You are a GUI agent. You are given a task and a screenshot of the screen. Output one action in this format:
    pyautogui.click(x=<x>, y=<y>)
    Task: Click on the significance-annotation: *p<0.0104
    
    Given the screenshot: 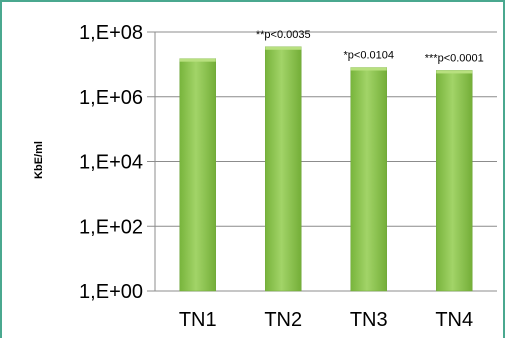 What is the action you would take?
    pyautogui.click(x=369, y=56)
    